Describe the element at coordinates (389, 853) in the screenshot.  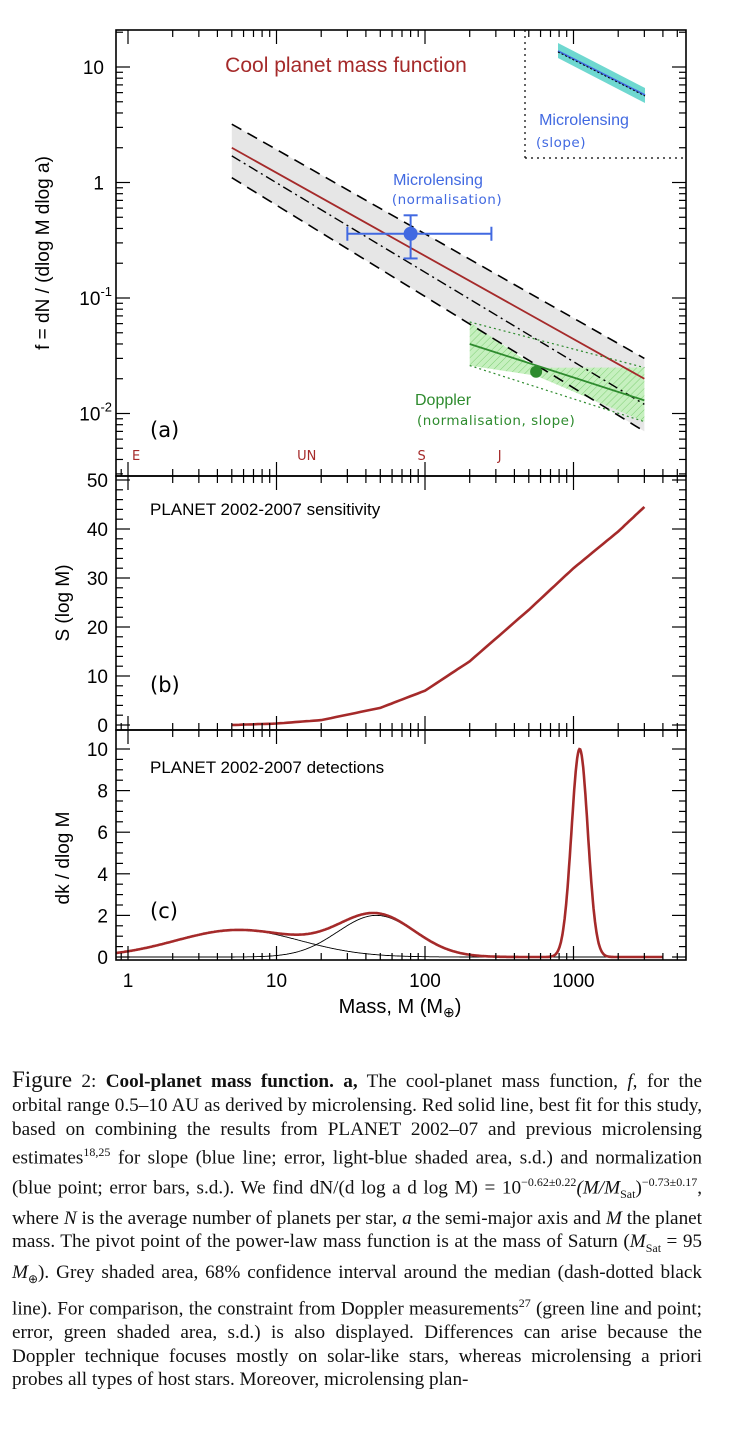
I see `detections-curve` at that location.